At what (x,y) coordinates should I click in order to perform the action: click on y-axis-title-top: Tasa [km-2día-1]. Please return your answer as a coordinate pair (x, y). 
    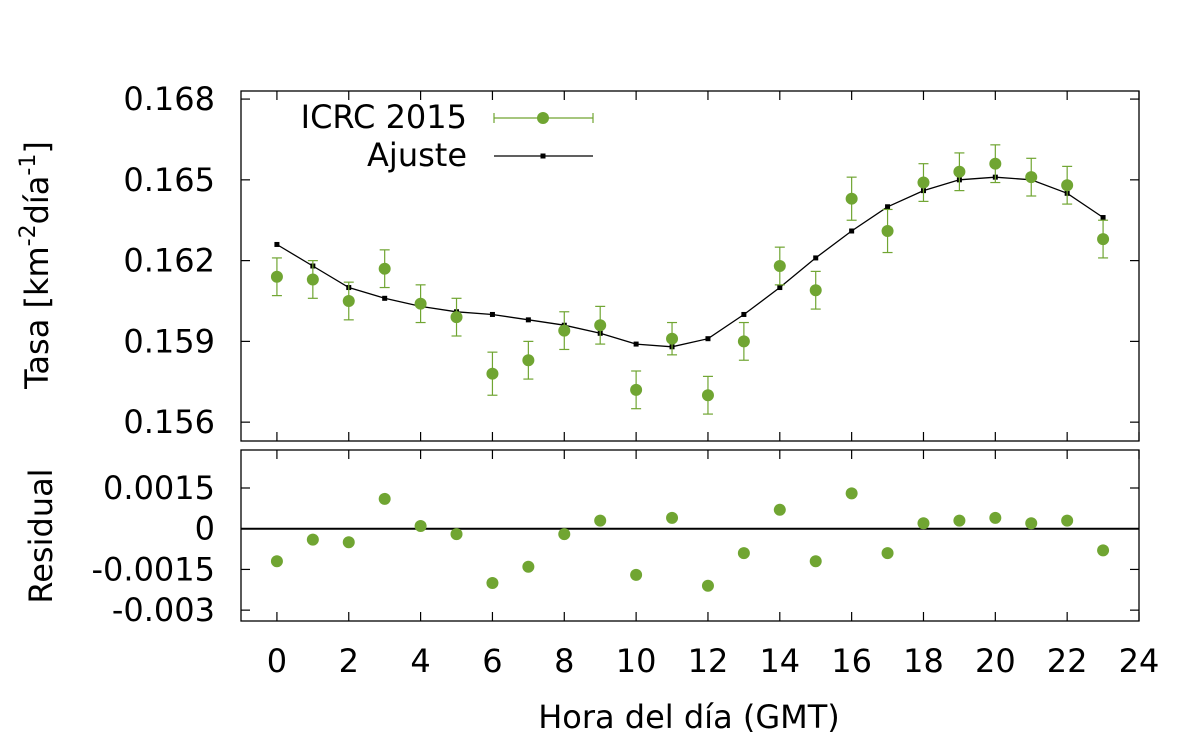
    Looking at the image, I should click on (36, 265).